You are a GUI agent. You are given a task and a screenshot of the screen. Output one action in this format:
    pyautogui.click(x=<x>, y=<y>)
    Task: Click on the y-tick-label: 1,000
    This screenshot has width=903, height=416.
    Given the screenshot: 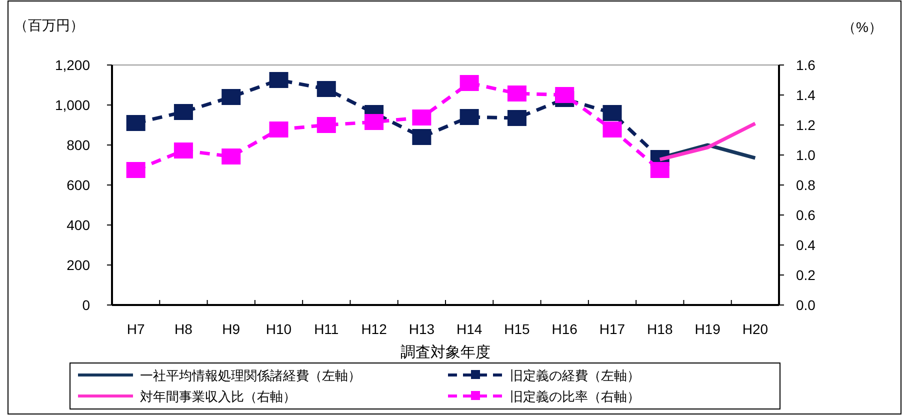 What is the action you would take?
    pyautogui.click(x=72, y=105)
    